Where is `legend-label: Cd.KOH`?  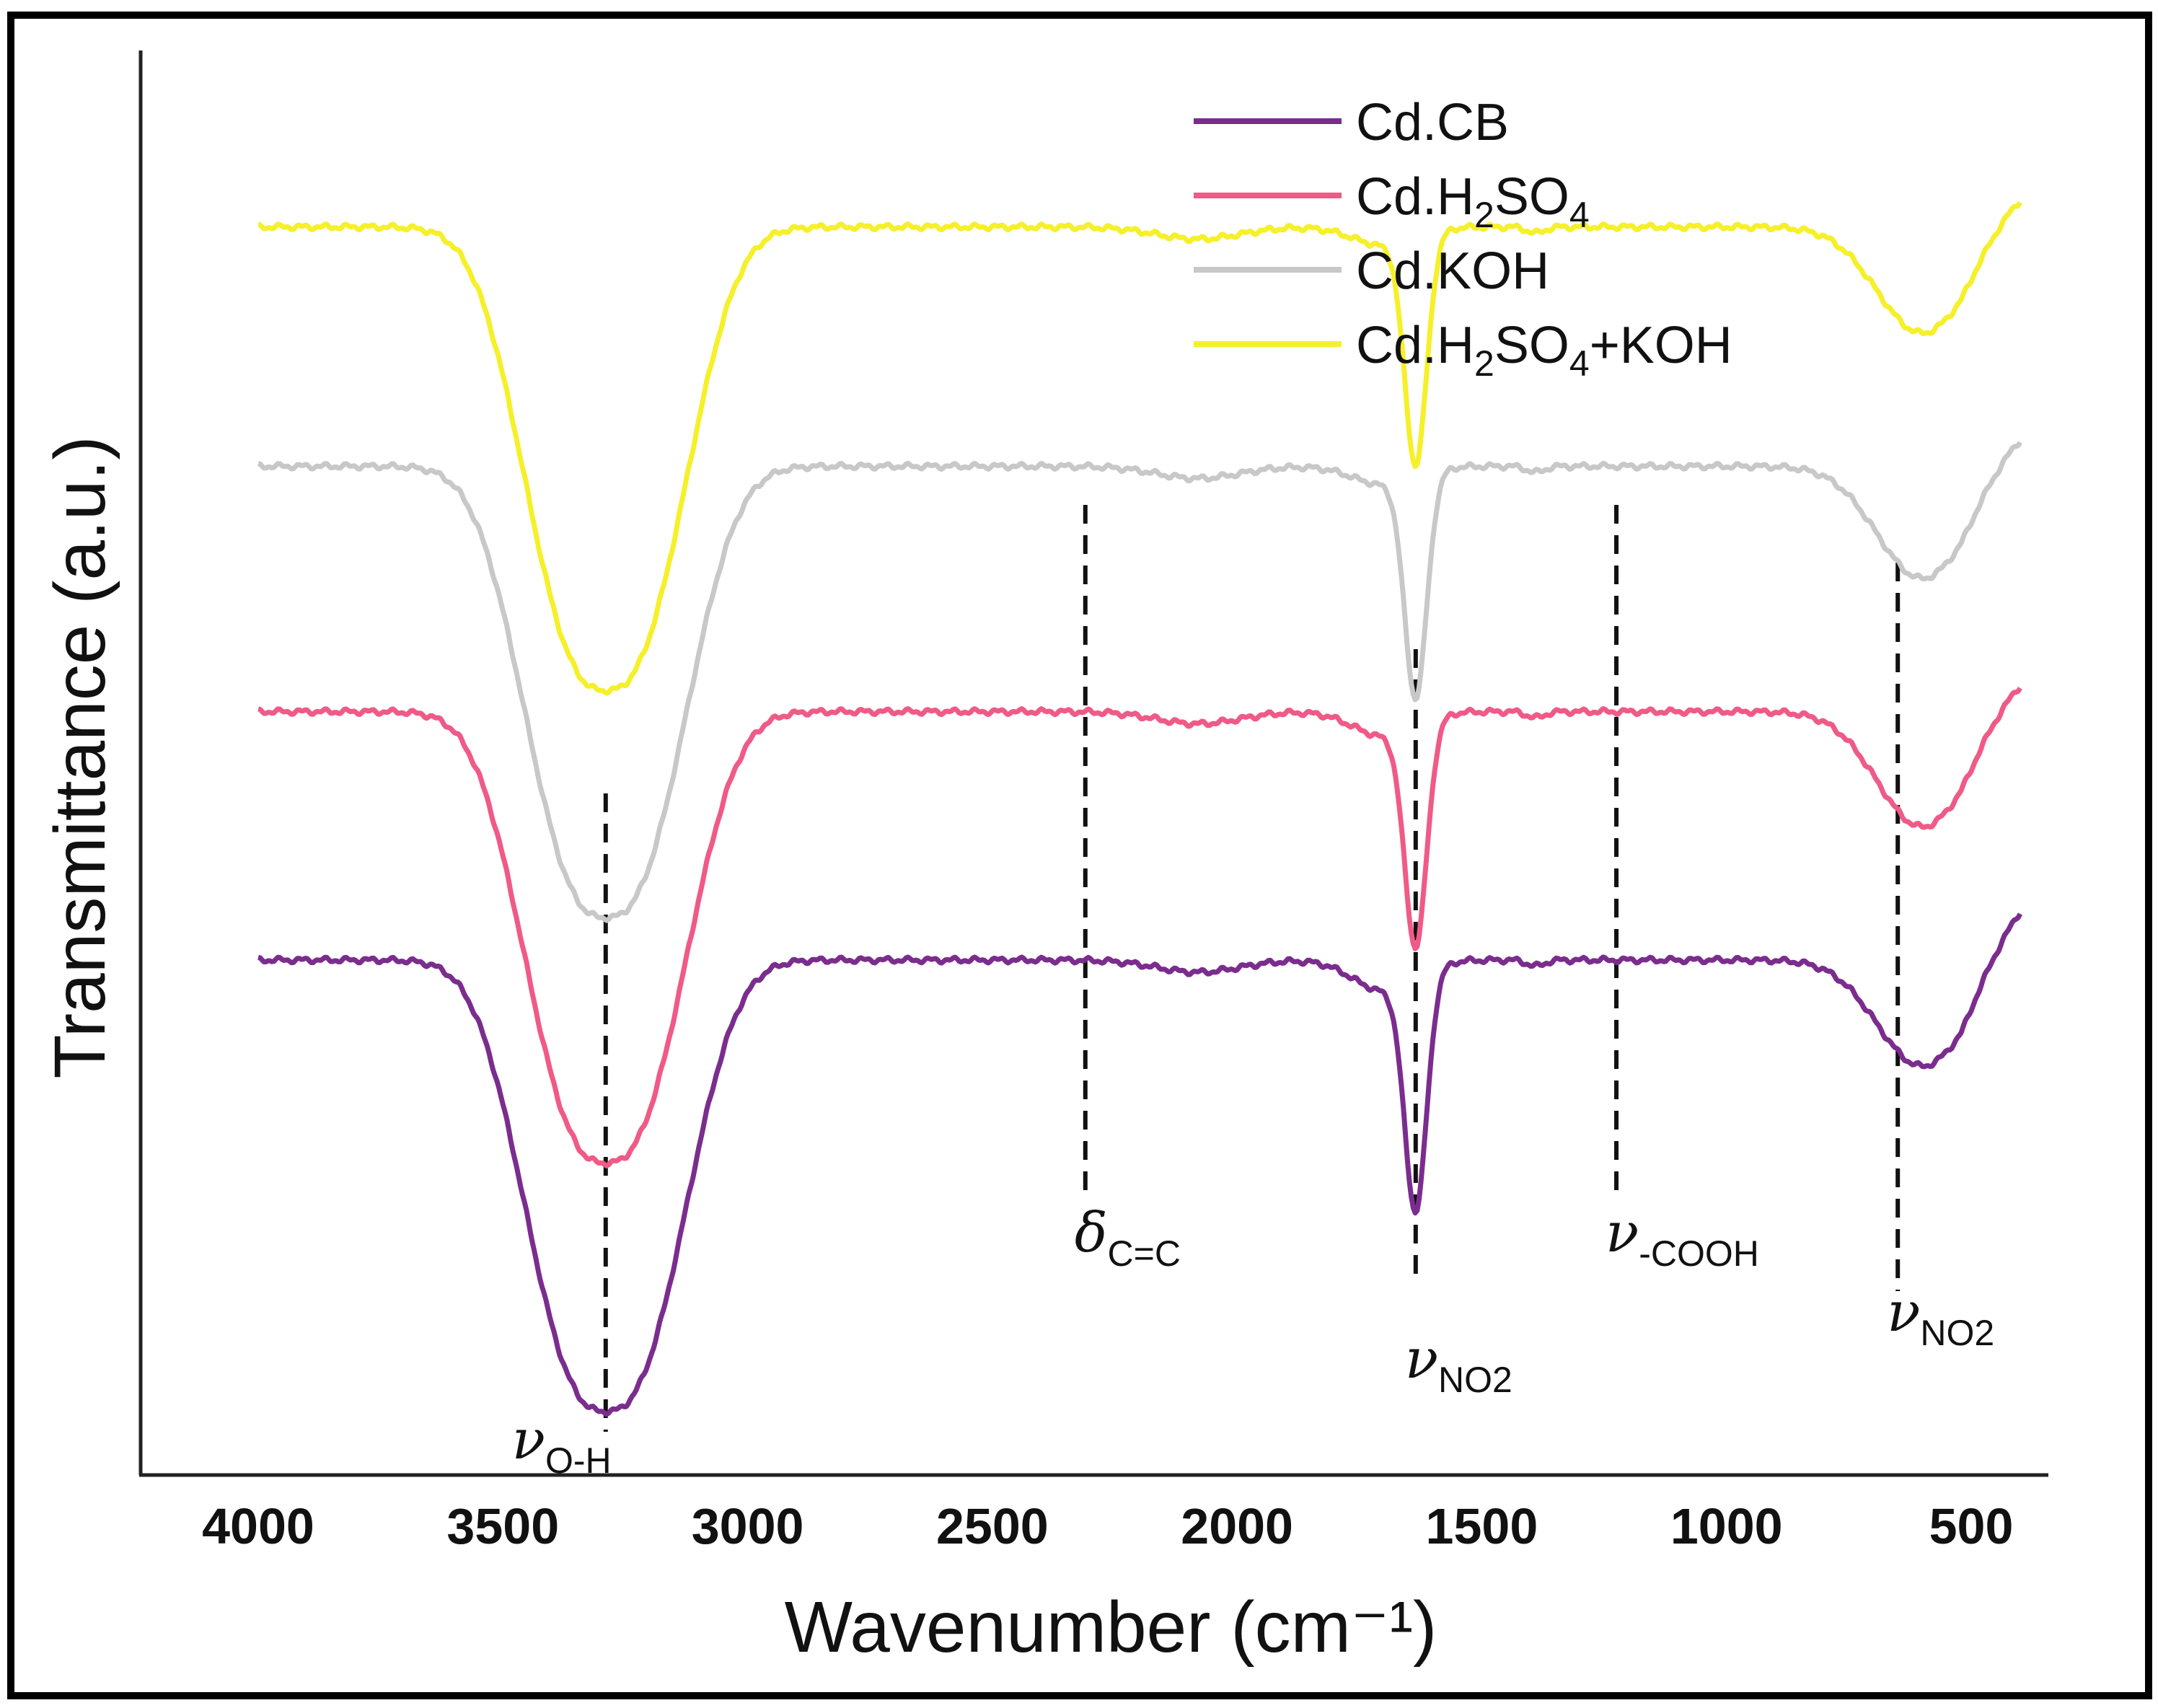
legend-label: Cd.KOH is located at coordinates (1453, 271).